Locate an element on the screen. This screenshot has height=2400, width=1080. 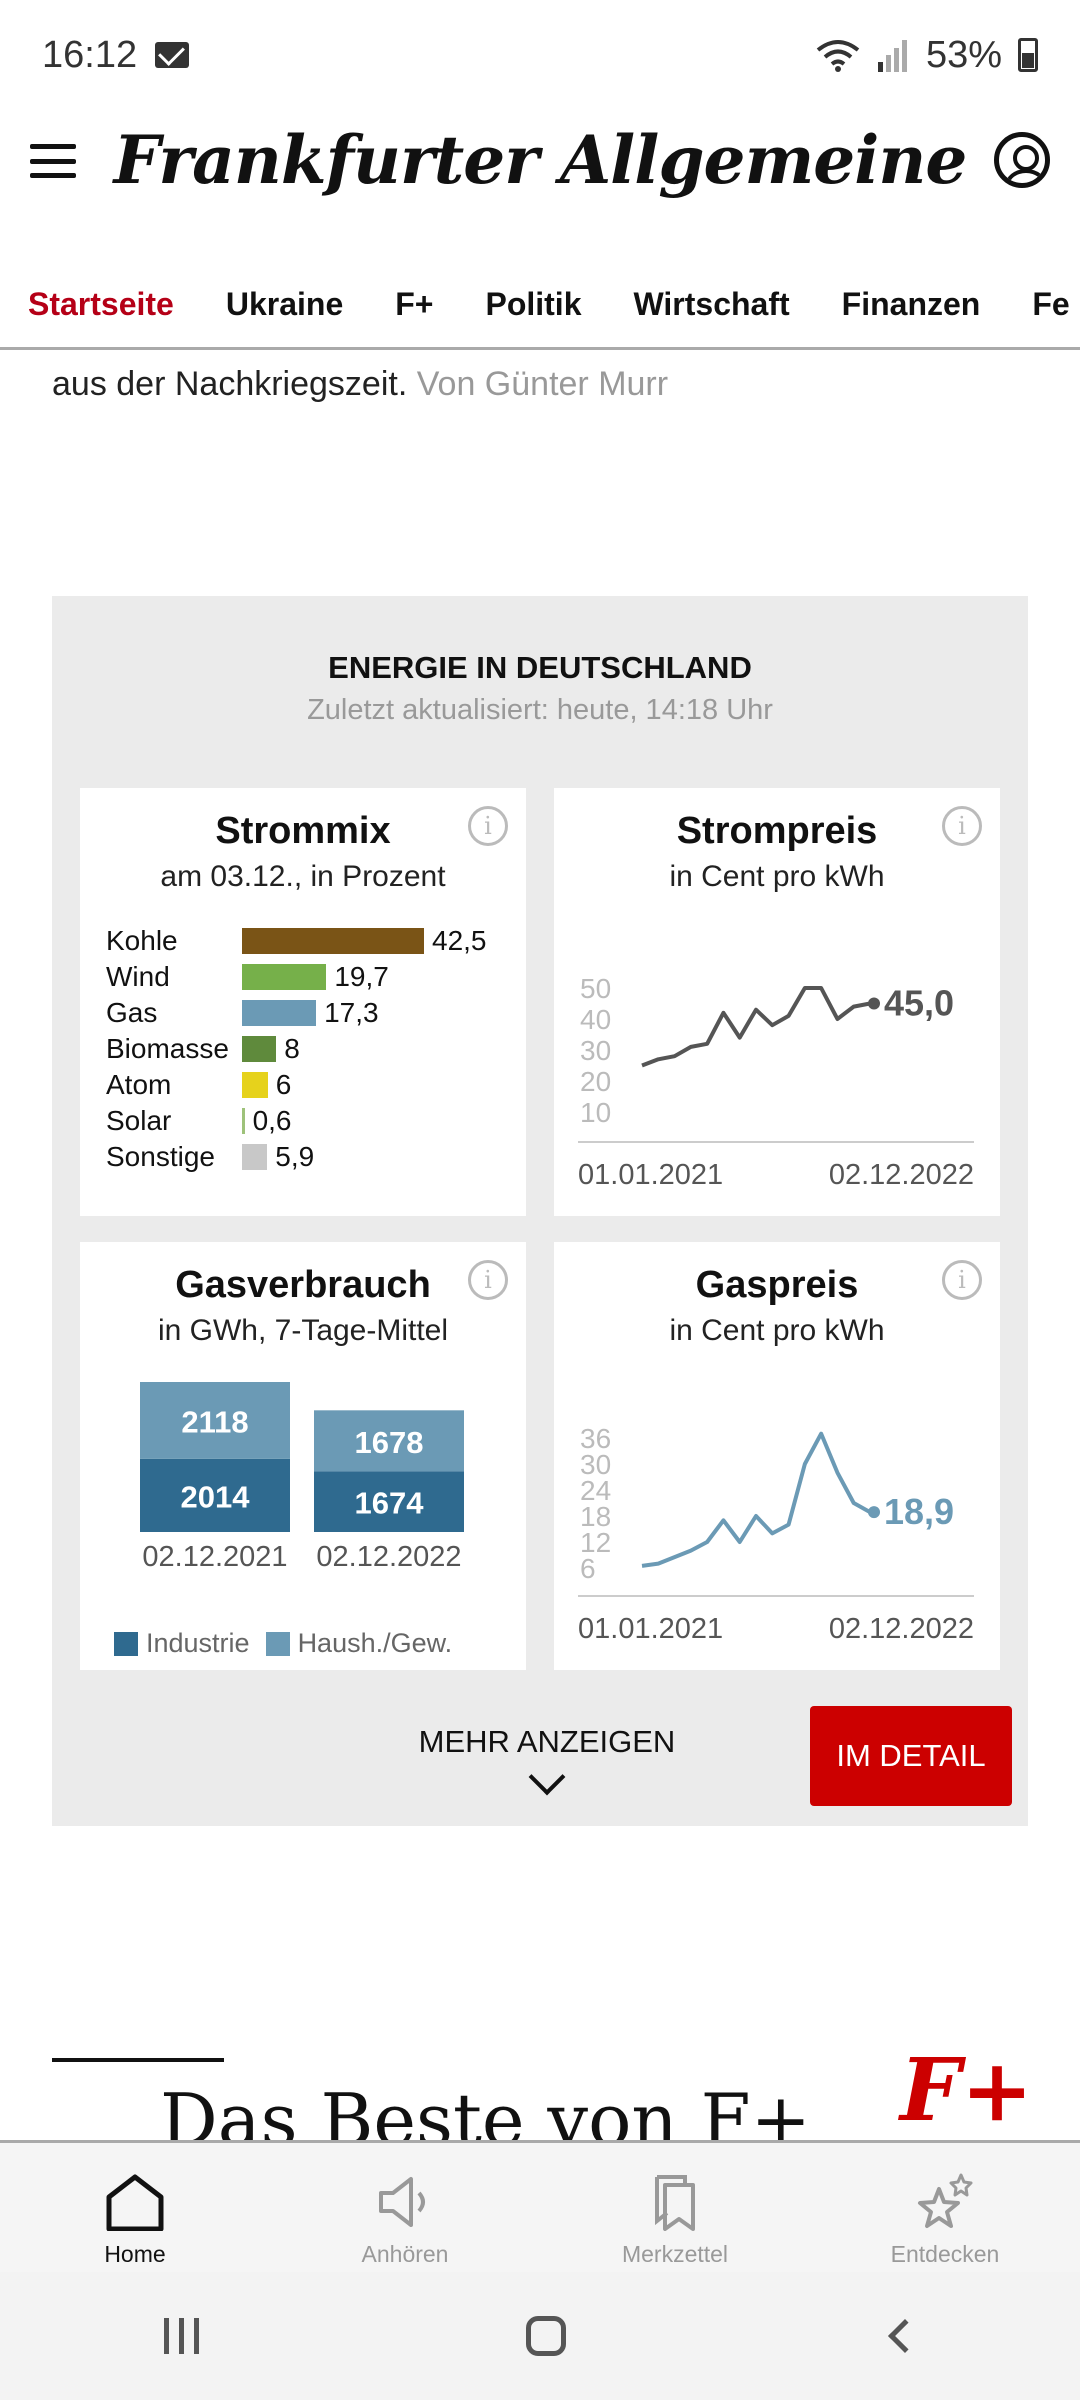
bottom-nav-anhoeren: Anhören is located at coordinates (405, 2207).